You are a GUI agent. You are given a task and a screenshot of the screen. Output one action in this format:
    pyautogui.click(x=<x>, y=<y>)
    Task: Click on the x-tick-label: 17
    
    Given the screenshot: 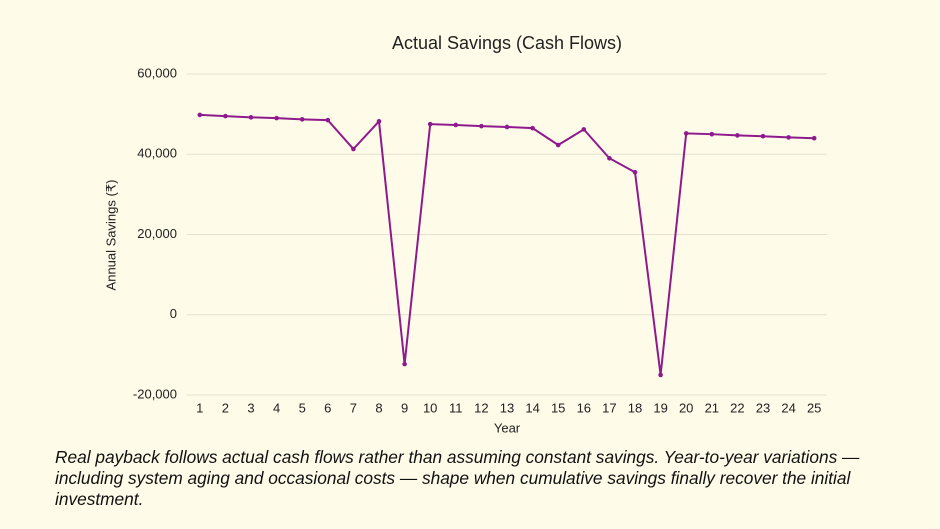 What is the action you would take?
    pyautogui.click(x=609, y=407)
    